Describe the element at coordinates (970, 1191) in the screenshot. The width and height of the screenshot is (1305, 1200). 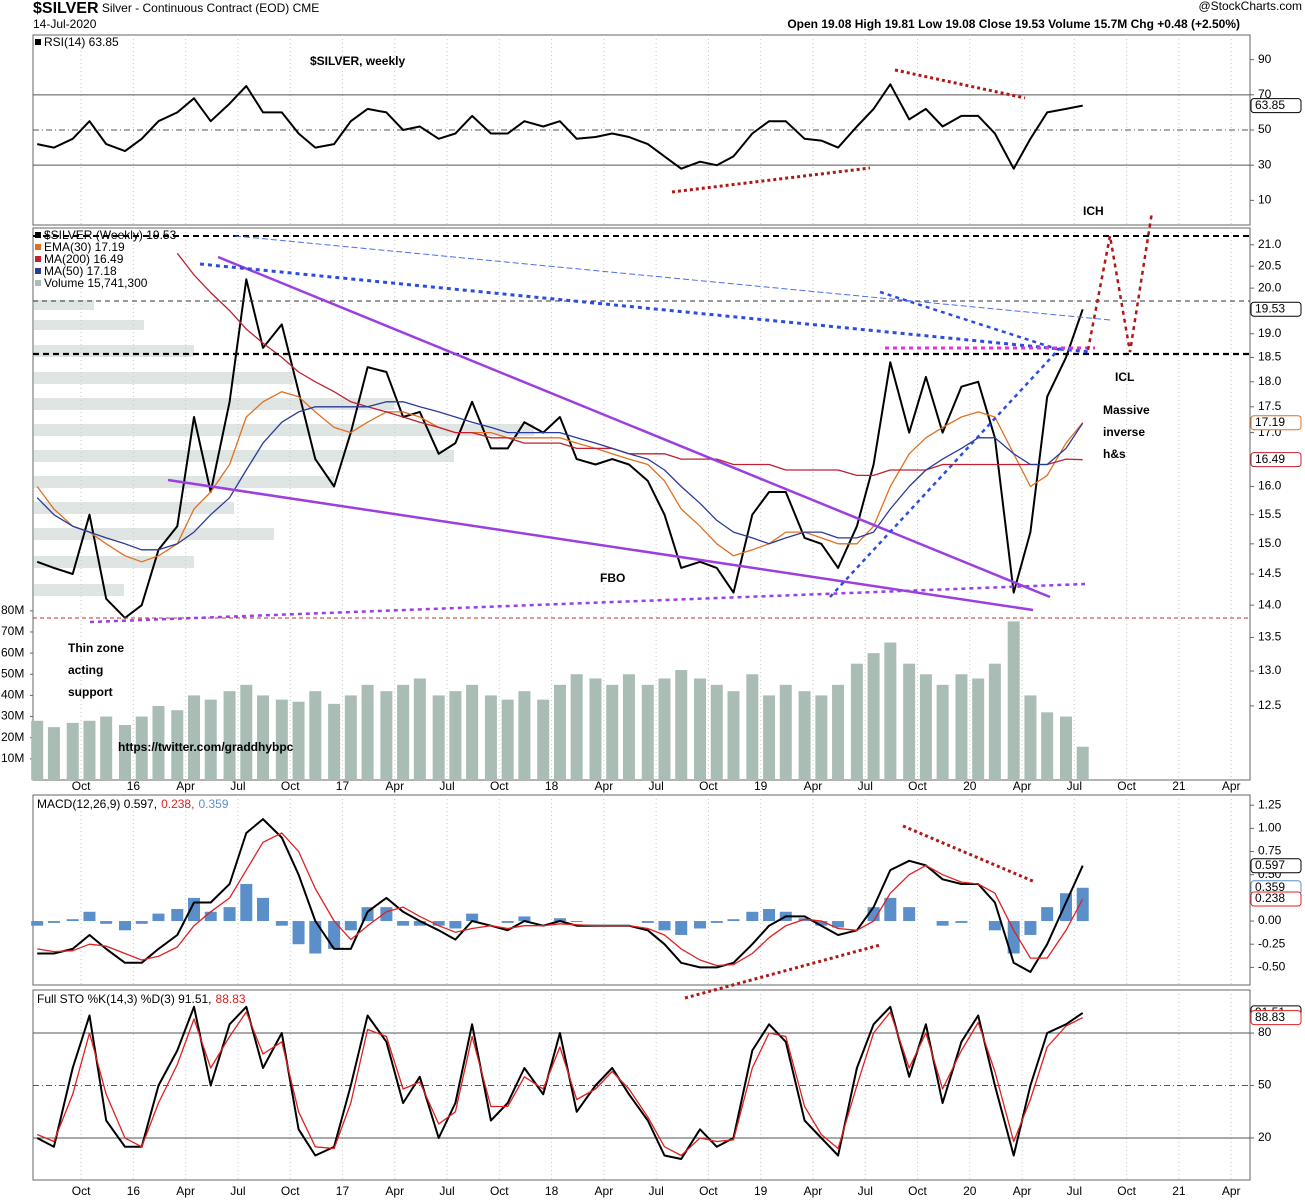
I see `x-tick-label: 20` at that location.